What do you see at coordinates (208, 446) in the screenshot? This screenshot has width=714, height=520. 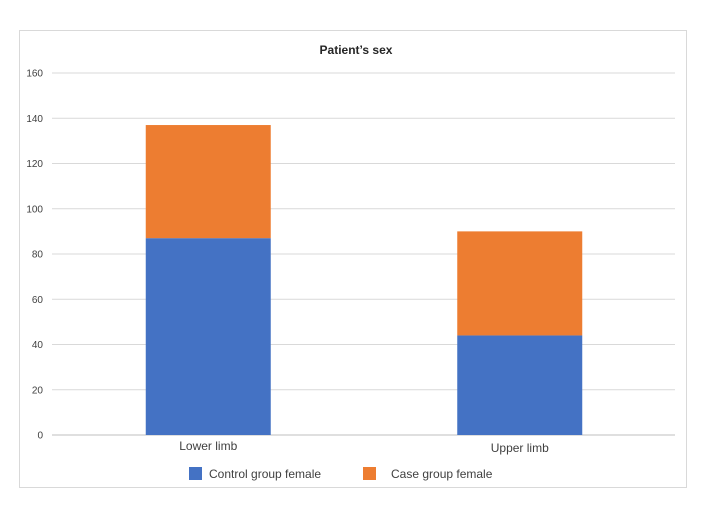 I see `x-category-label: Lower limb` at bounding box center [208, 446].